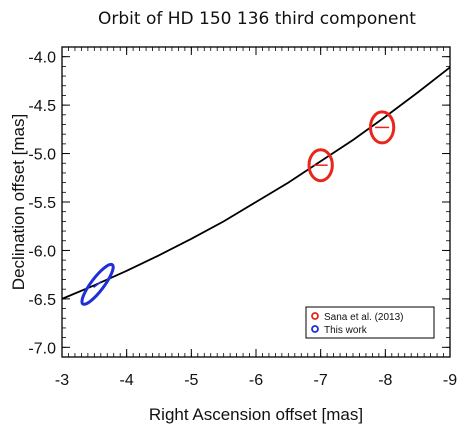 This screenshot has width=462, height=436. I want to click on x-axis-label: Right Ascension offset [mas], so click(256, 414).